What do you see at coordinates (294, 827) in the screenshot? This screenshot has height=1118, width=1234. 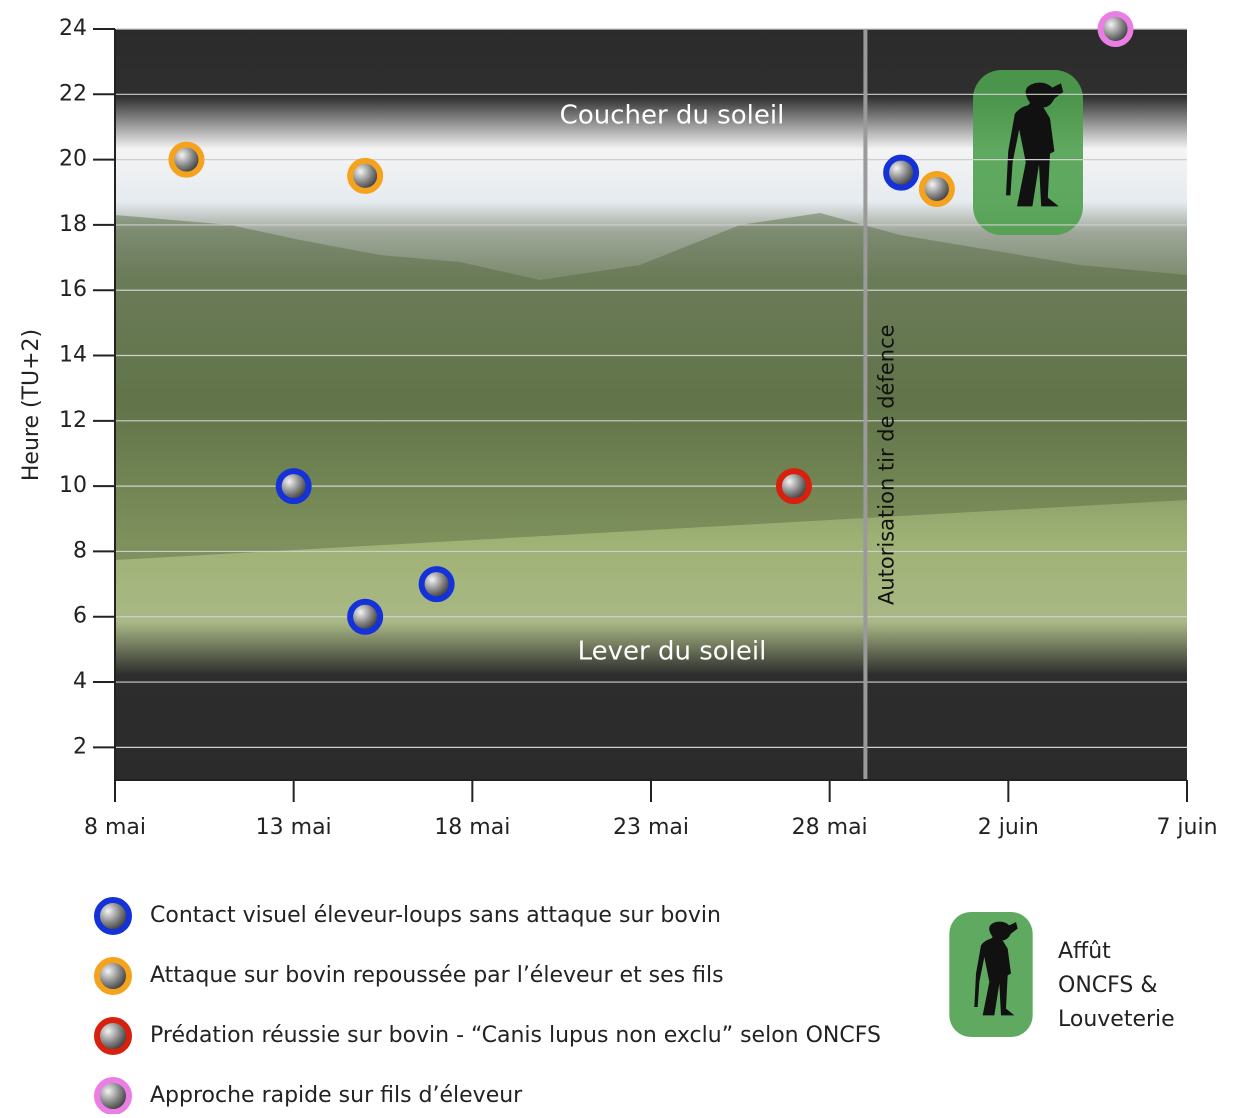 I see `x-tick-label: 13 mai` at bounding box center [294, 827].